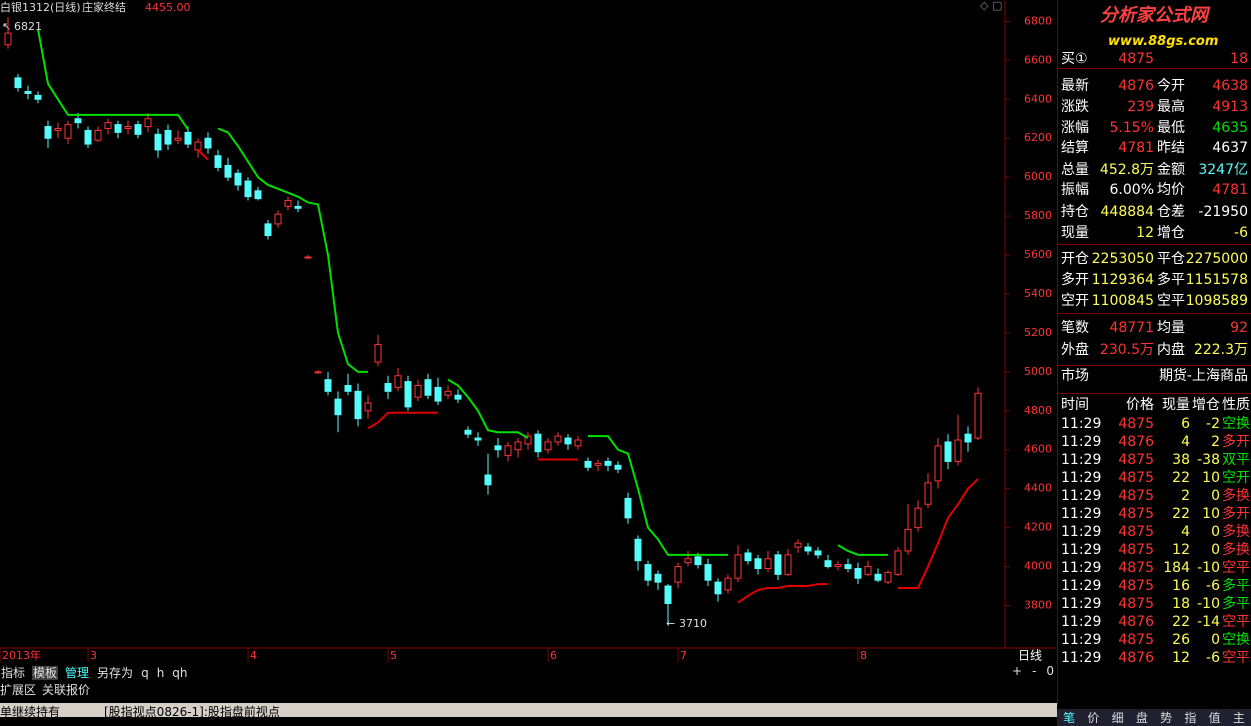 This screenshot has height=726, width=1251. What do you see at coordinates (863, 655) in the screenshot?
I see `x-tick-label: 8` at bounding box center [863, 655].